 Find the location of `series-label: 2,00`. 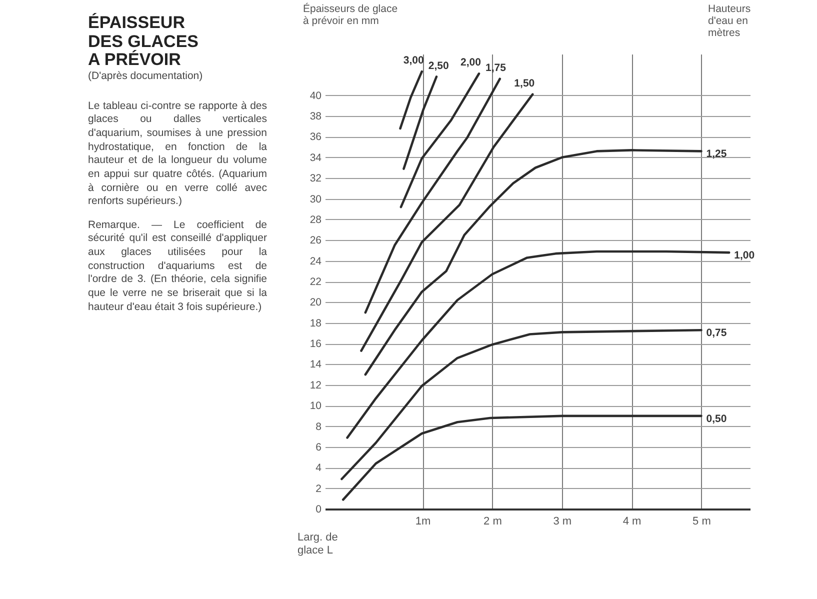

series-label: 2,00 is located at coordinates (471, 62).